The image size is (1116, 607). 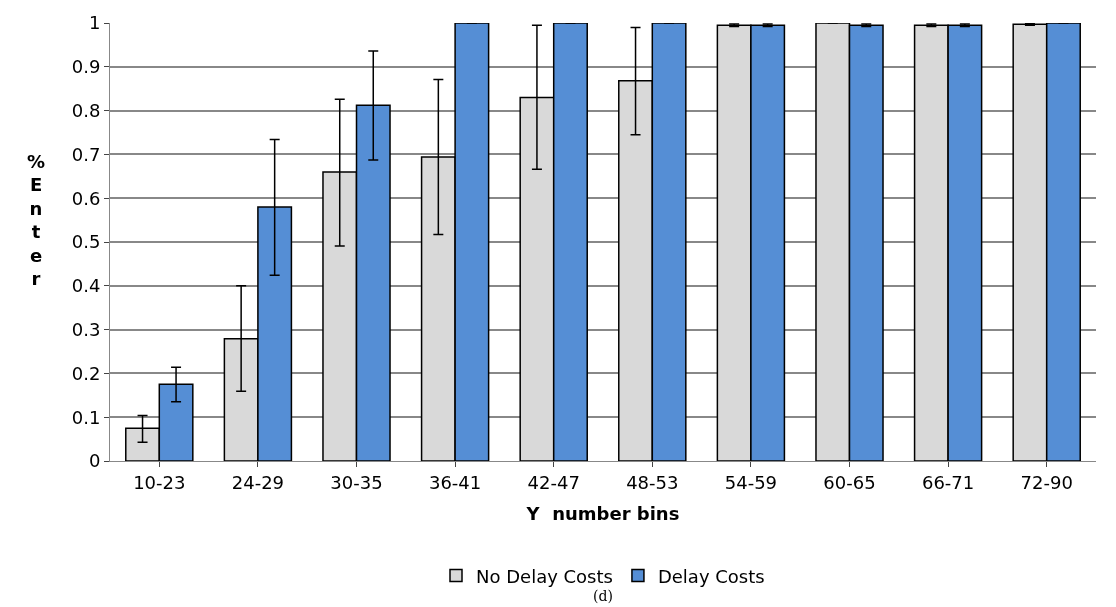 I want to click on legend-label: Delay Costs, so click(x=711, y=576).